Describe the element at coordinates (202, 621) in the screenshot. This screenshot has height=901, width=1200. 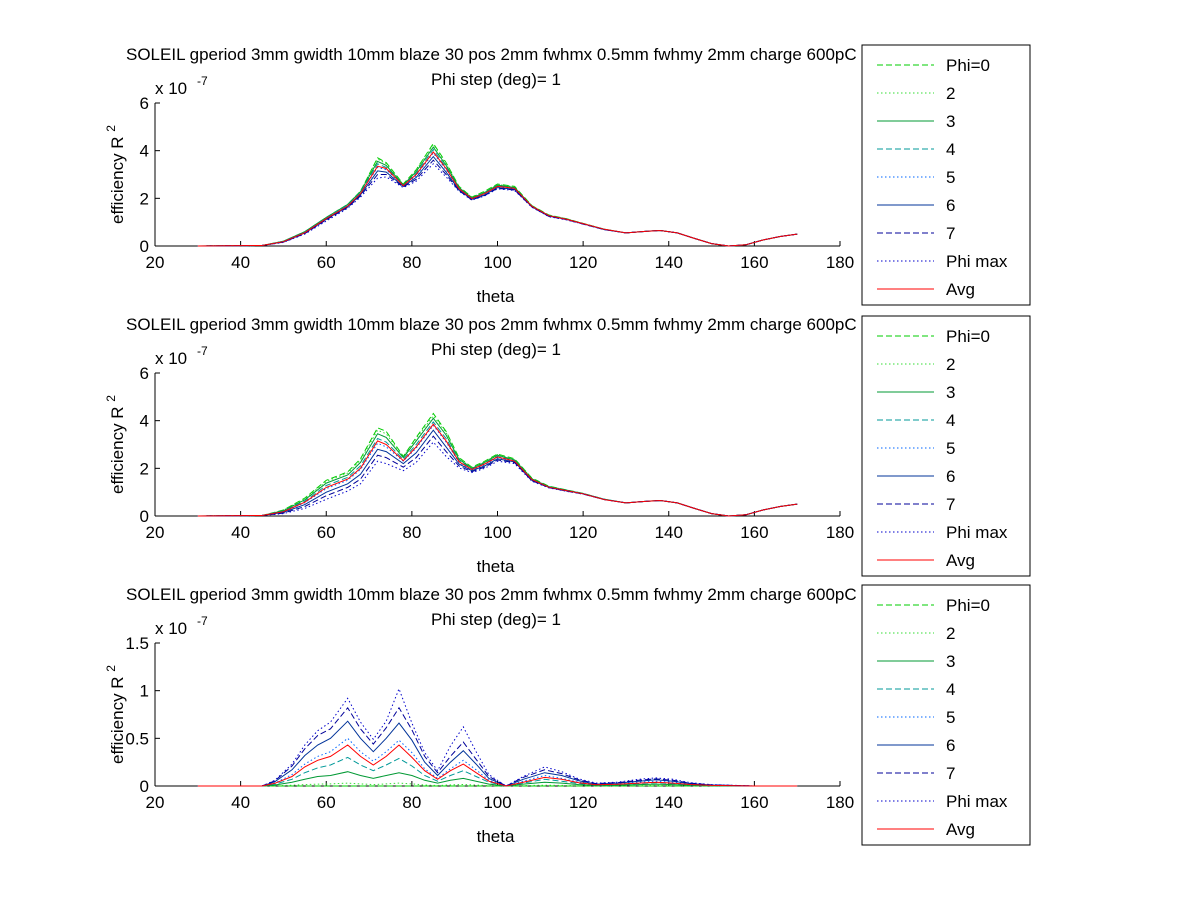
I see `y-exponent-power: -7` at that location.